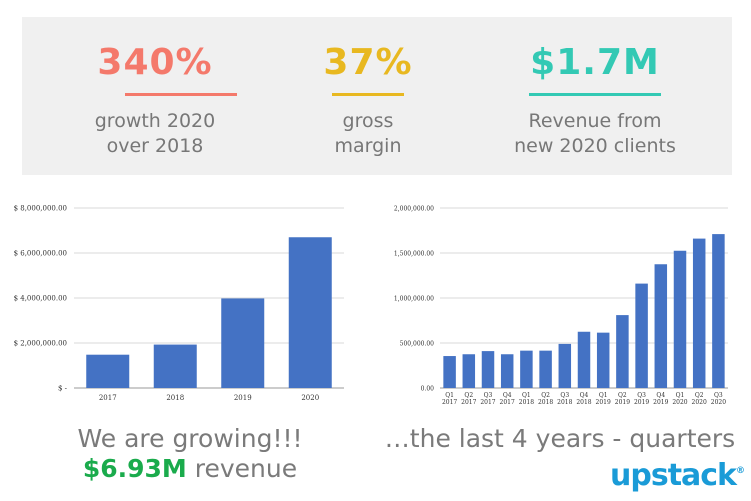 Image resolution: width=751 pixels, height=501 pixels. I want to click on chart1-xtick-label: 2020, so click(310, 398).